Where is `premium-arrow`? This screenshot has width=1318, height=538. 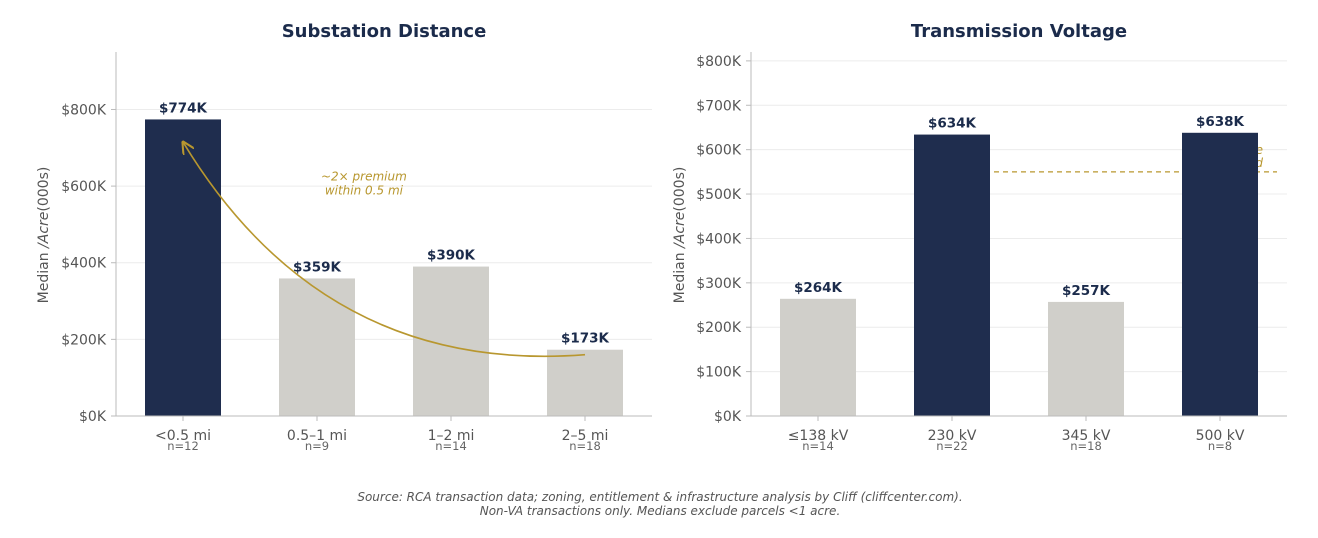
premium-arrow is located at coordinates (384, 250).